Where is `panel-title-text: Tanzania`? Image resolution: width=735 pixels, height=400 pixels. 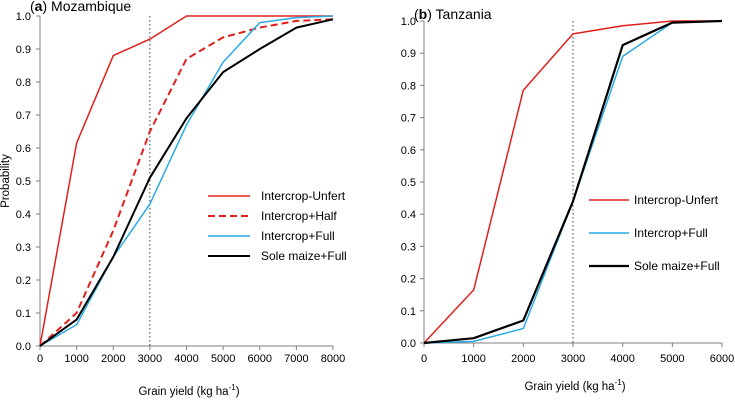 panel-title-text: Tanzania is located at coordinates (464, 14).